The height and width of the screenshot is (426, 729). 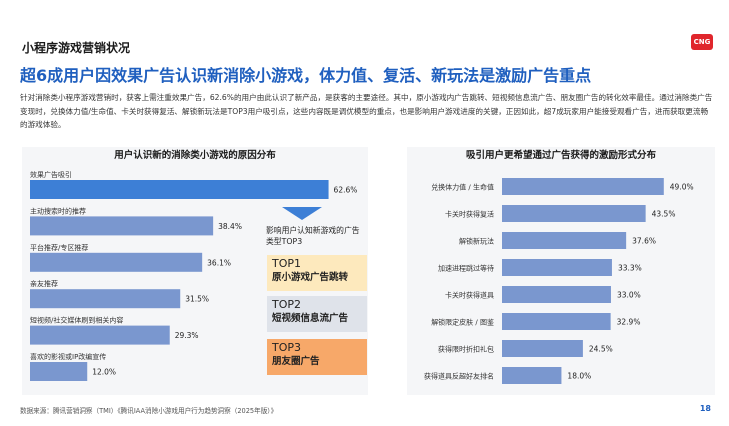 I want to click on right-bar-value-label: 43.5%, so click(x=664, y=214).